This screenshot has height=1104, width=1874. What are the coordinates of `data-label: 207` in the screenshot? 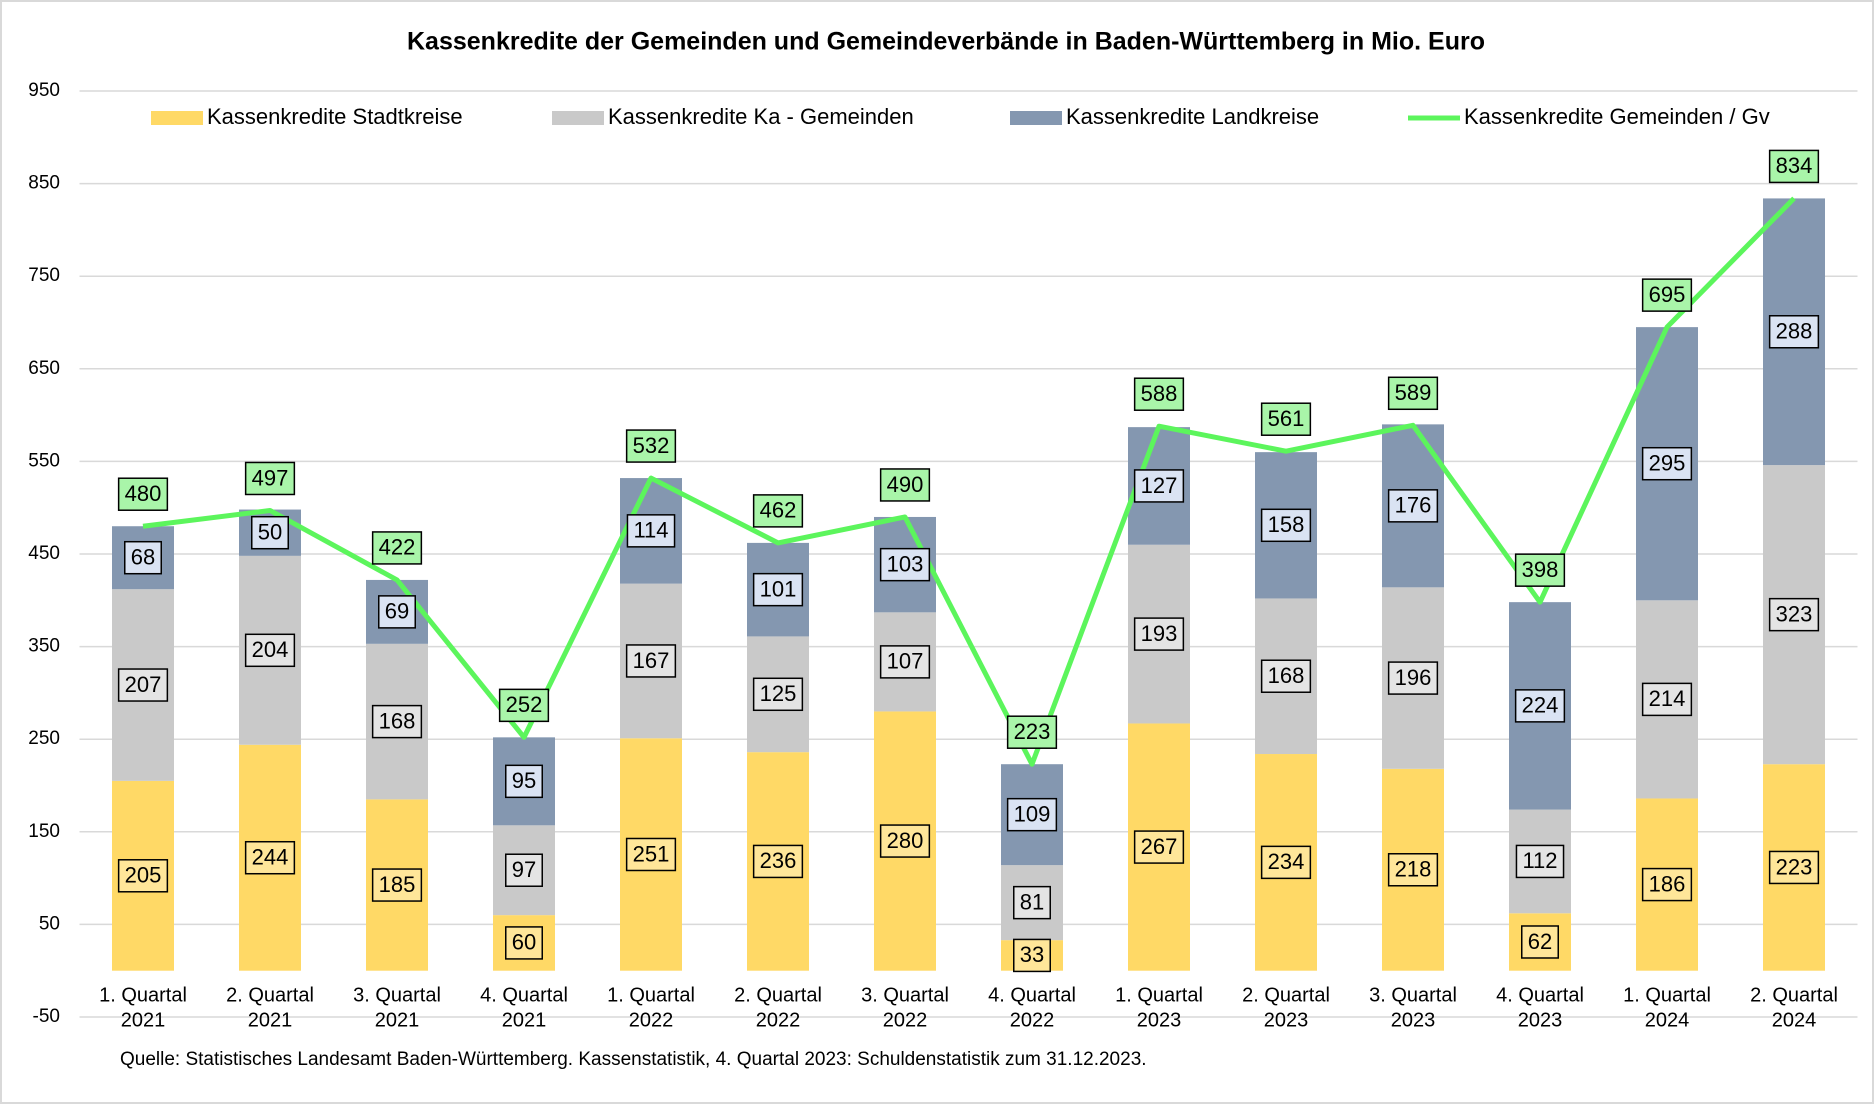 It's located at (143, 684).